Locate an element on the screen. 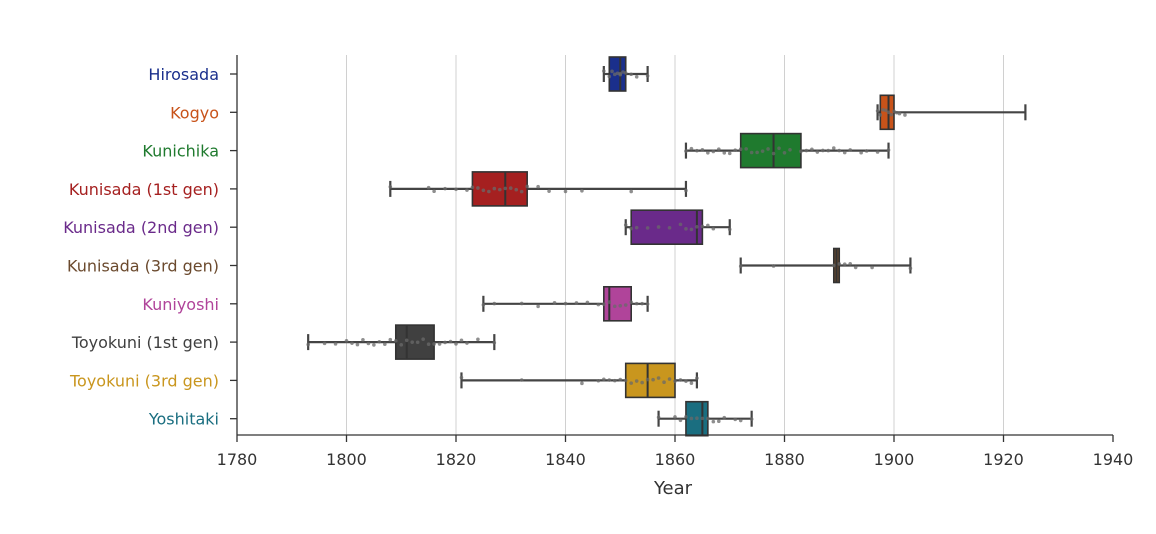 This screenshot has height=534, width=1156. x-tick-label: 1880 is located at coordinates (784, 459).